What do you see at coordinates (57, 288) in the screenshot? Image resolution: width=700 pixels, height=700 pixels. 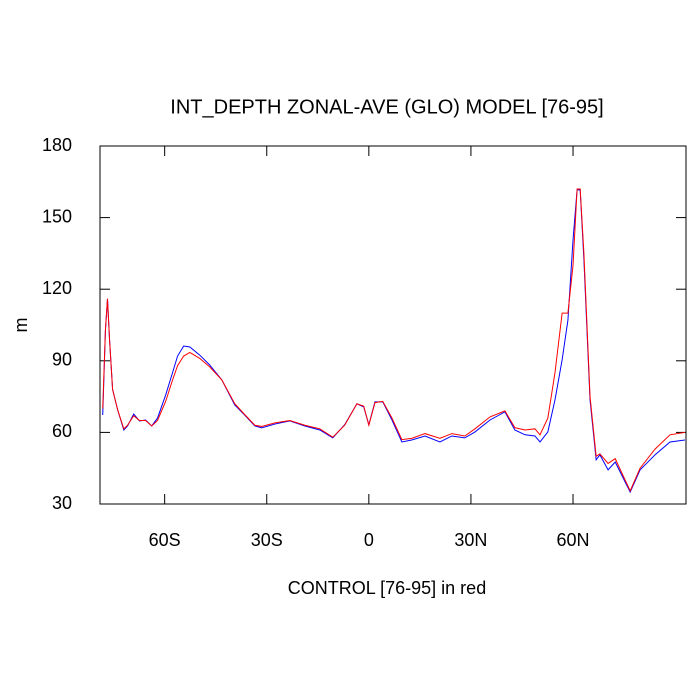 I see `y-tick-label: 120` at bounding box center [57, 288].